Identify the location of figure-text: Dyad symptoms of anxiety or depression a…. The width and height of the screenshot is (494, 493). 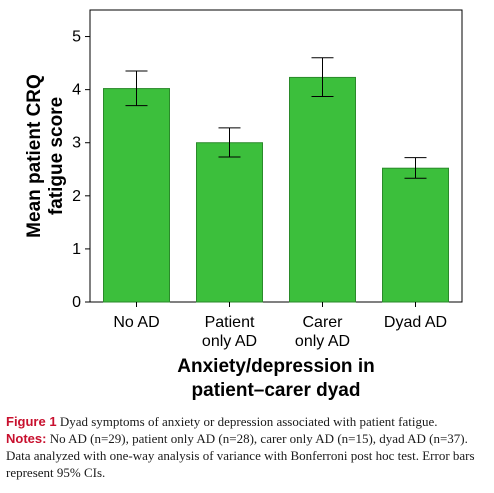
(247, 421).